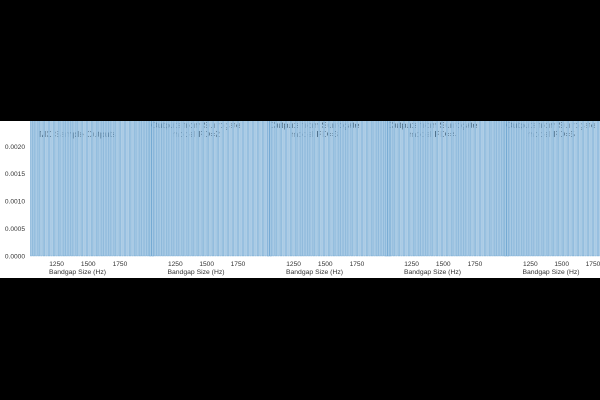 Image resolution: width=600 pixels, height=400 pixels. I want to click on y-tick-label: 0.0005, so click(15, 229).